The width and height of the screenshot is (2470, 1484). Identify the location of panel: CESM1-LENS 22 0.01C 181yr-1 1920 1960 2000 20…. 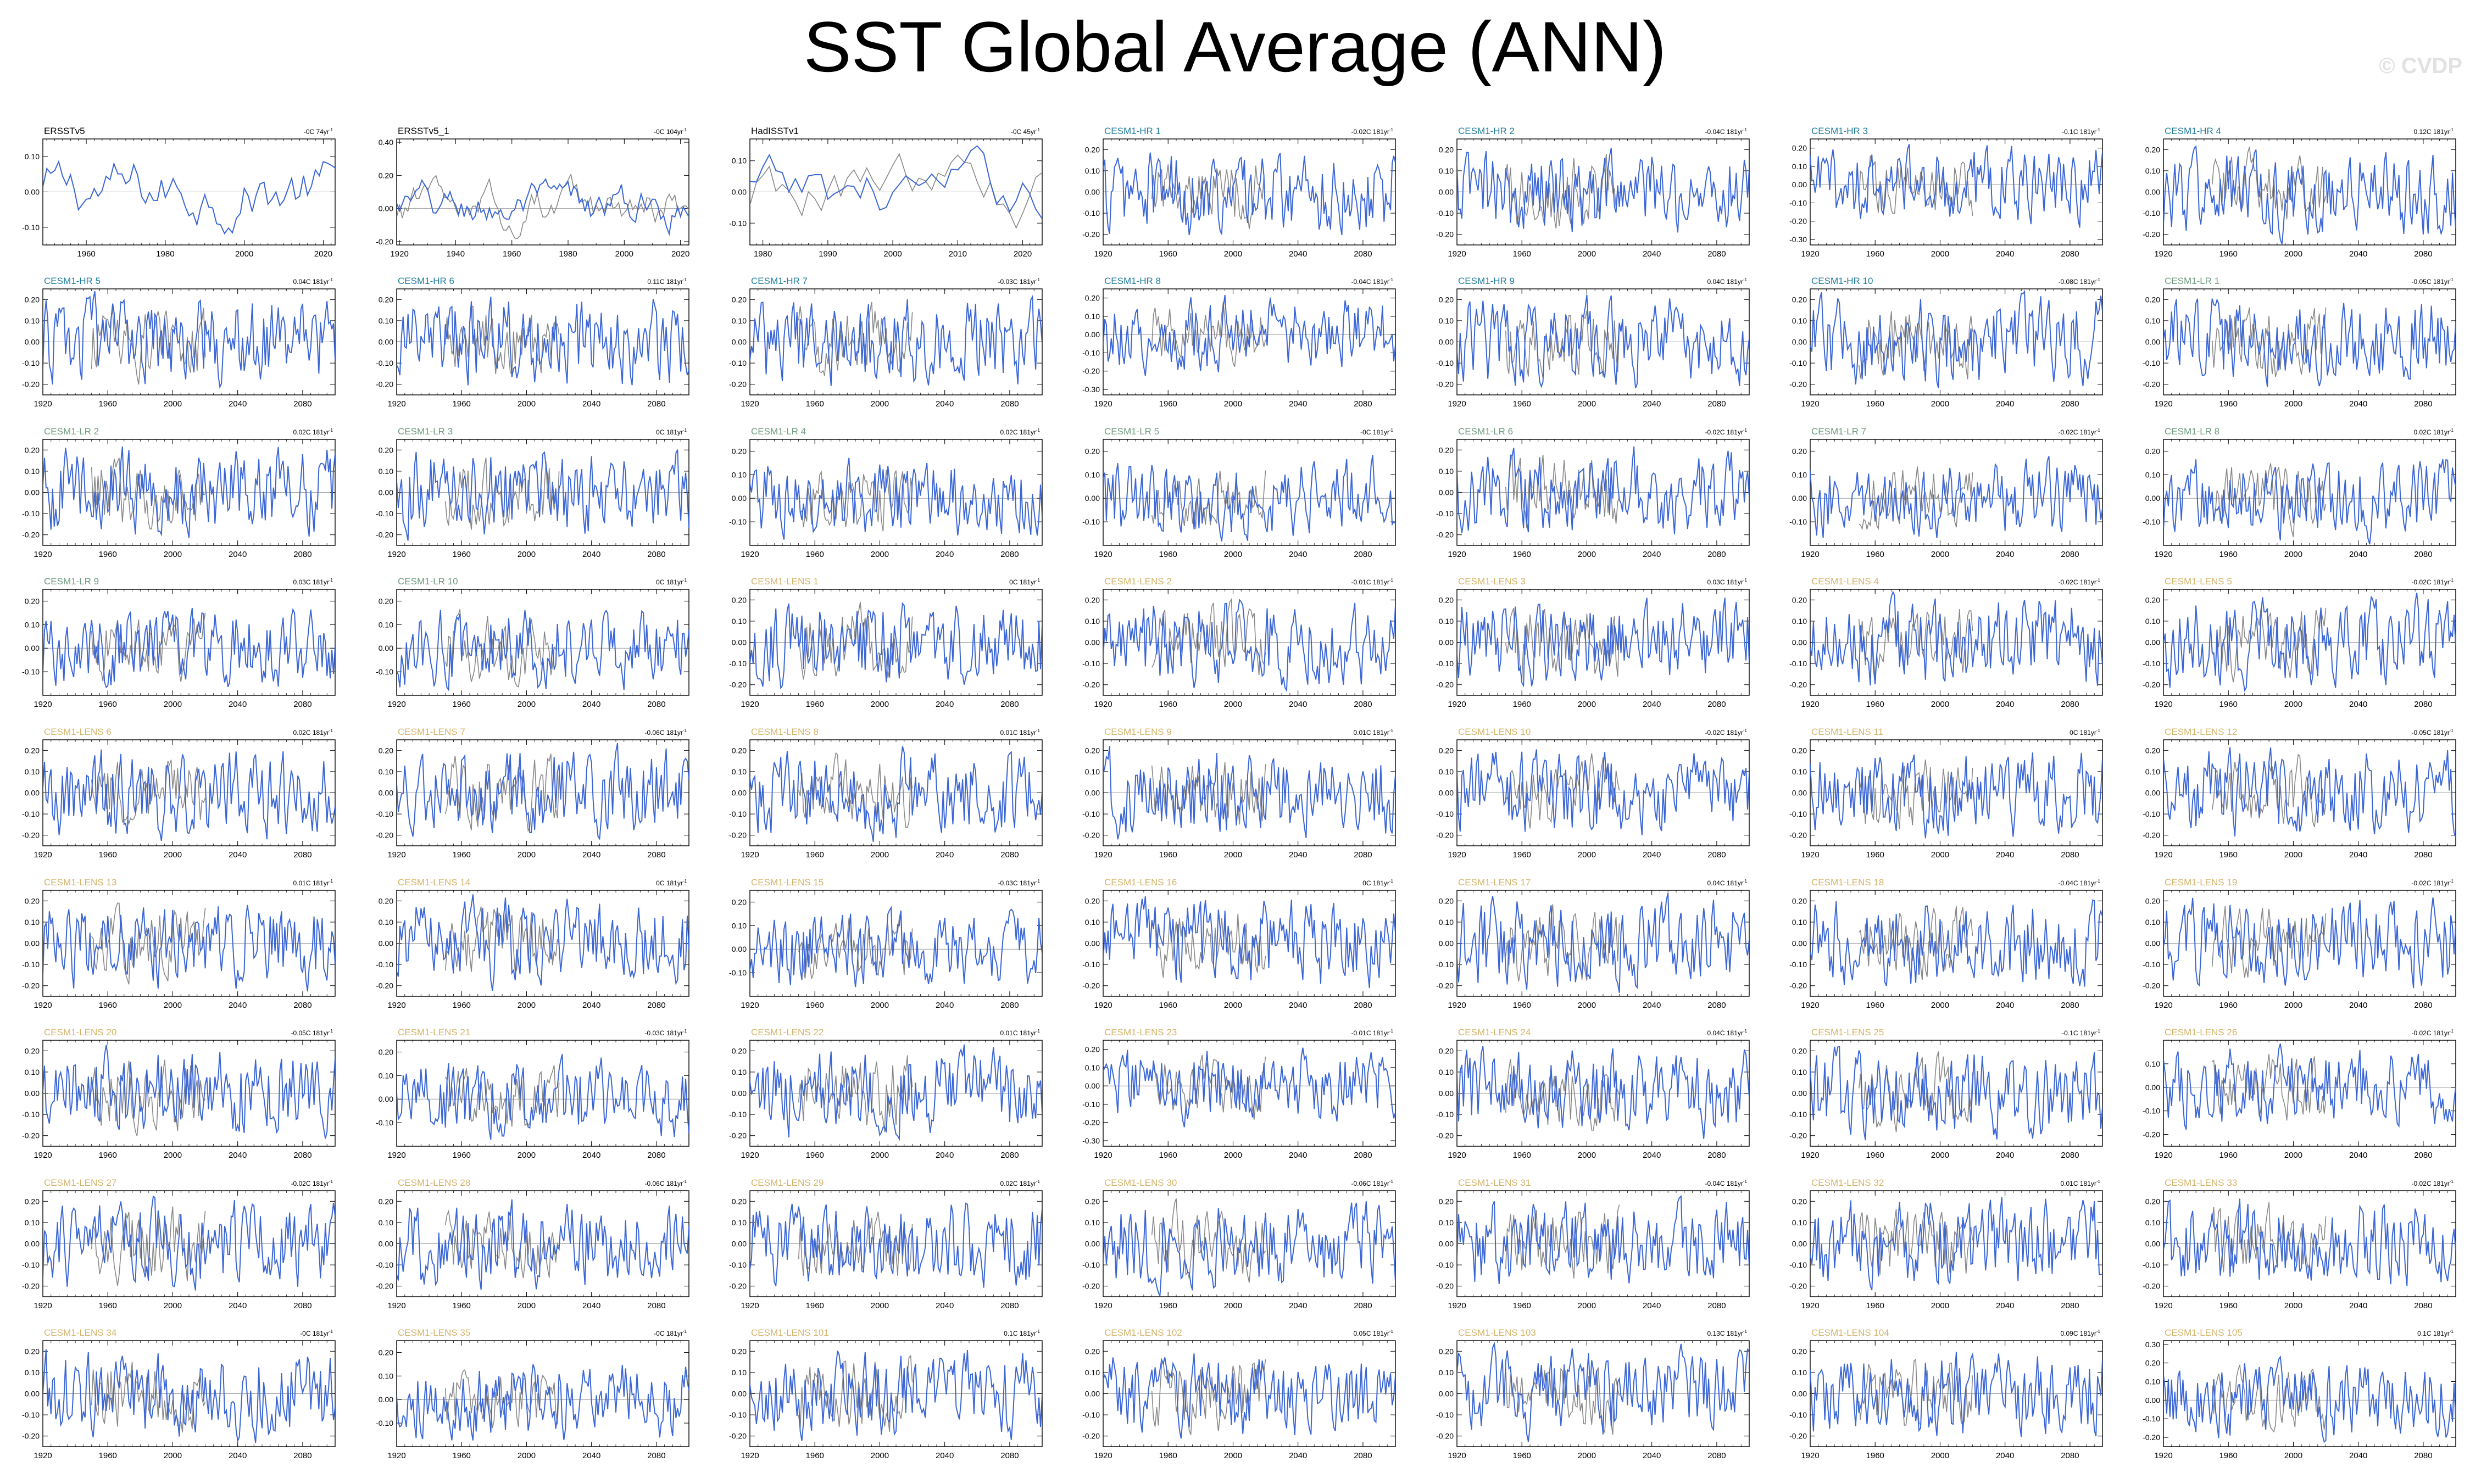
(886, 1093).